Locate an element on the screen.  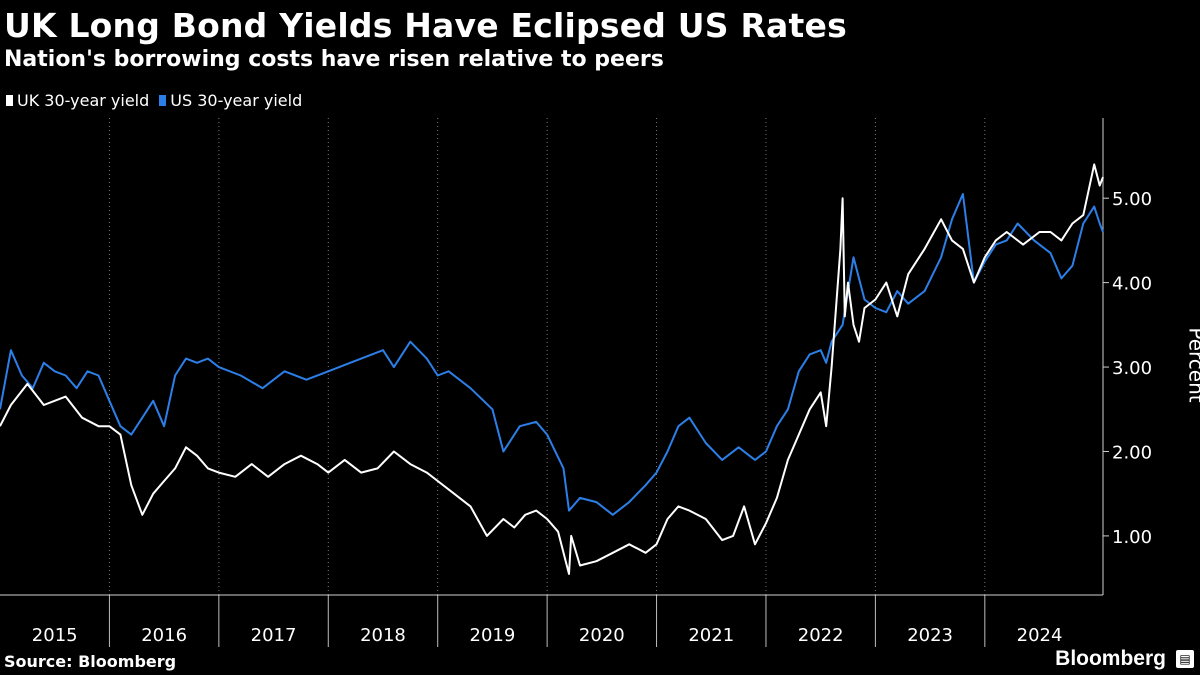
x-tick-label: 2020 is located at coordinates (602, 635).